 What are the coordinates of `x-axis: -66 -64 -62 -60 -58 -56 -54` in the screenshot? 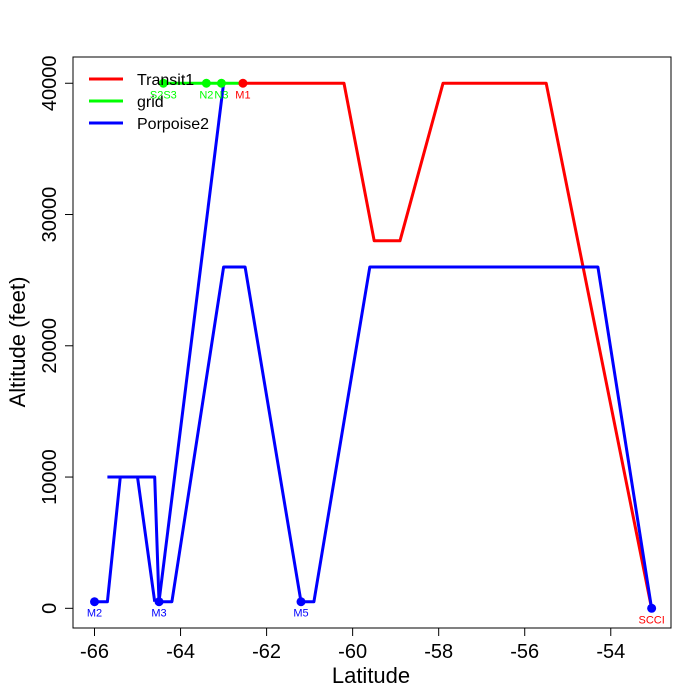 It's located at (352, 645).